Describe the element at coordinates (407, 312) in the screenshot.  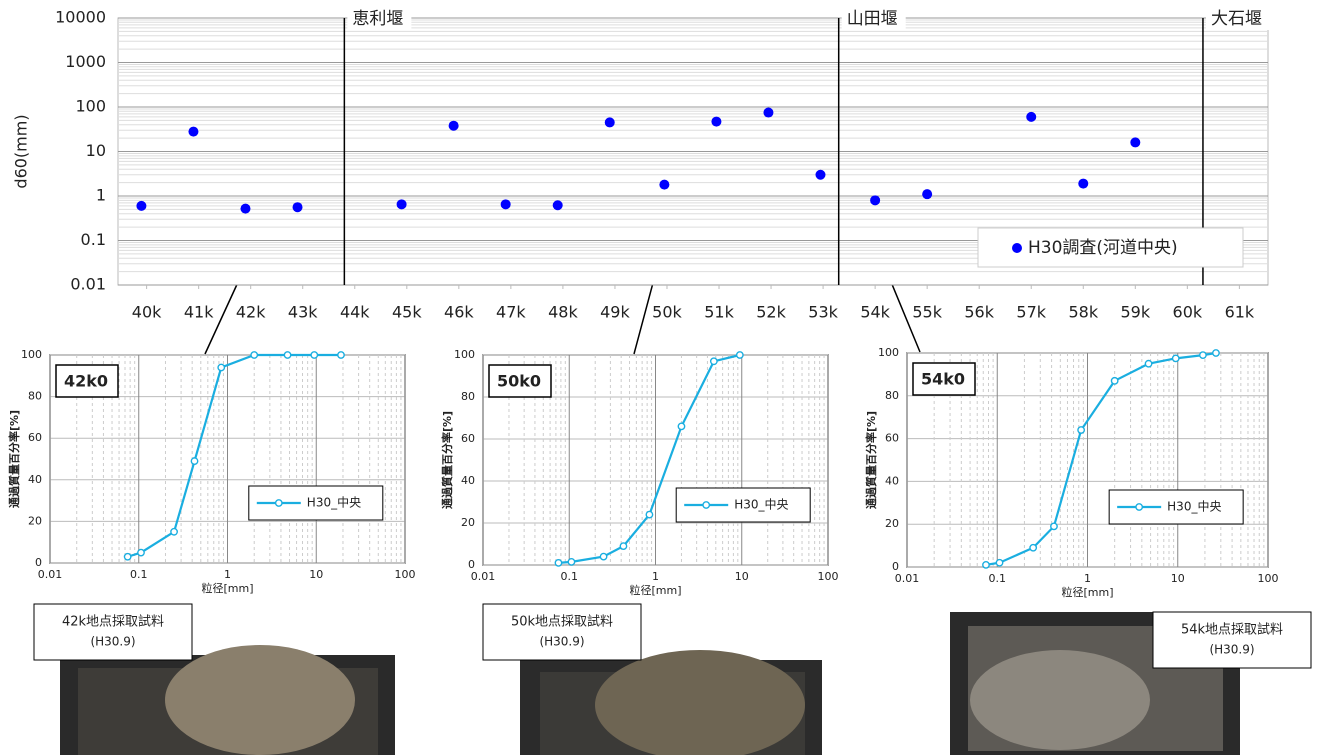
I see `x-tick-label: 45k` at that location.